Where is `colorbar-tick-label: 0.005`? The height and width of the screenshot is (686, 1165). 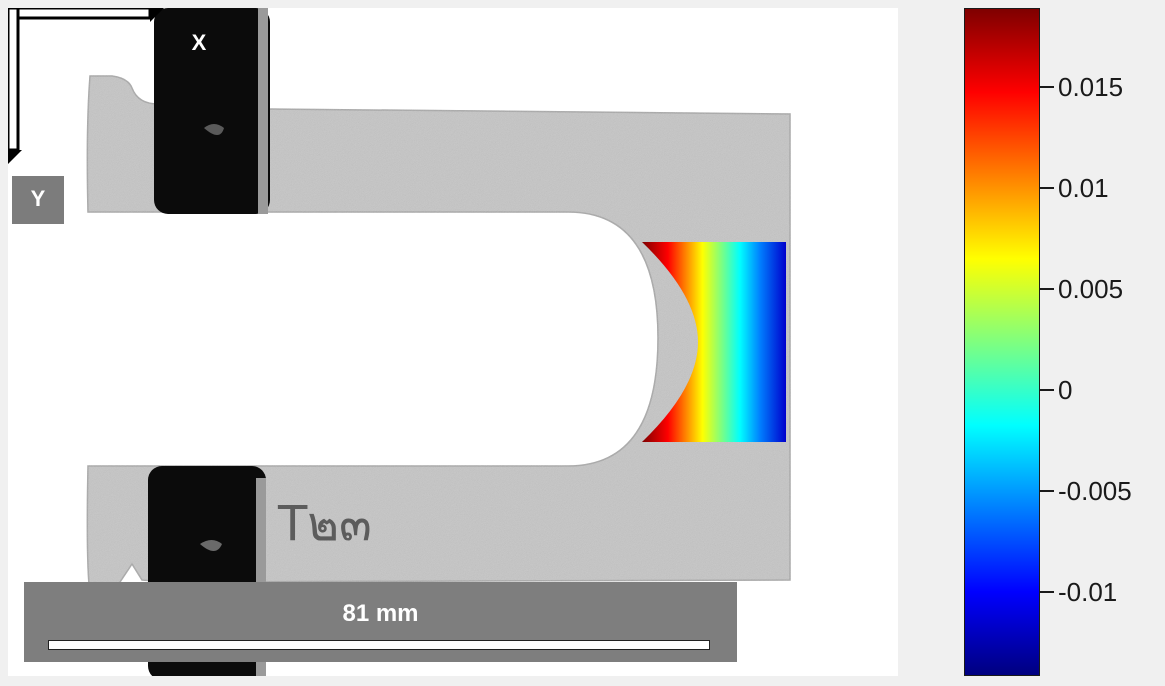 colorbar-tick-label: 0.005 is located at coordinates (1091, 289).